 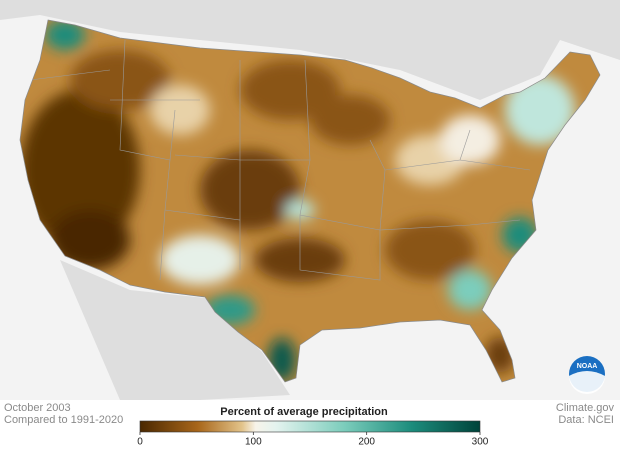 I want to click on credit-source: Climate.gov, so click(x=585, y=408).